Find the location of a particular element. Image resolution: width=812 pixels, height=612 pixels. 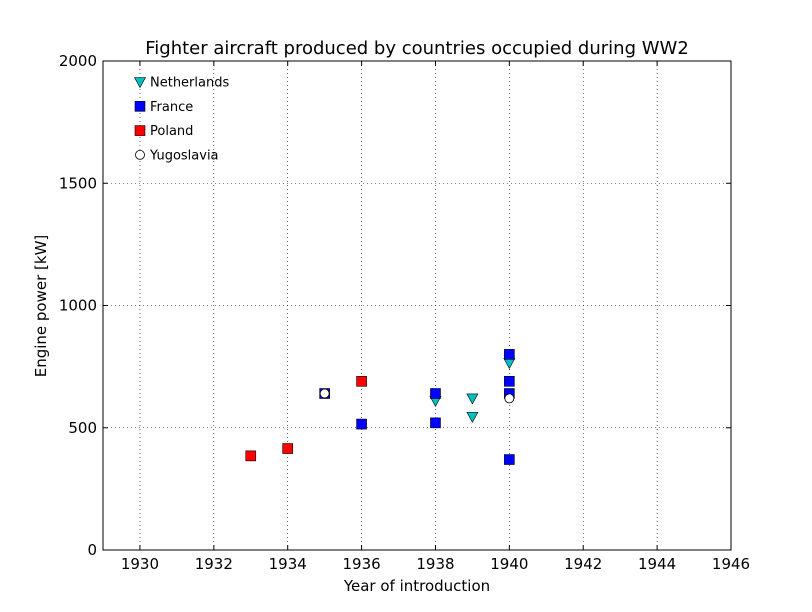

legend-label-netherlands: Netherlands is located at coordinates (189, 83).